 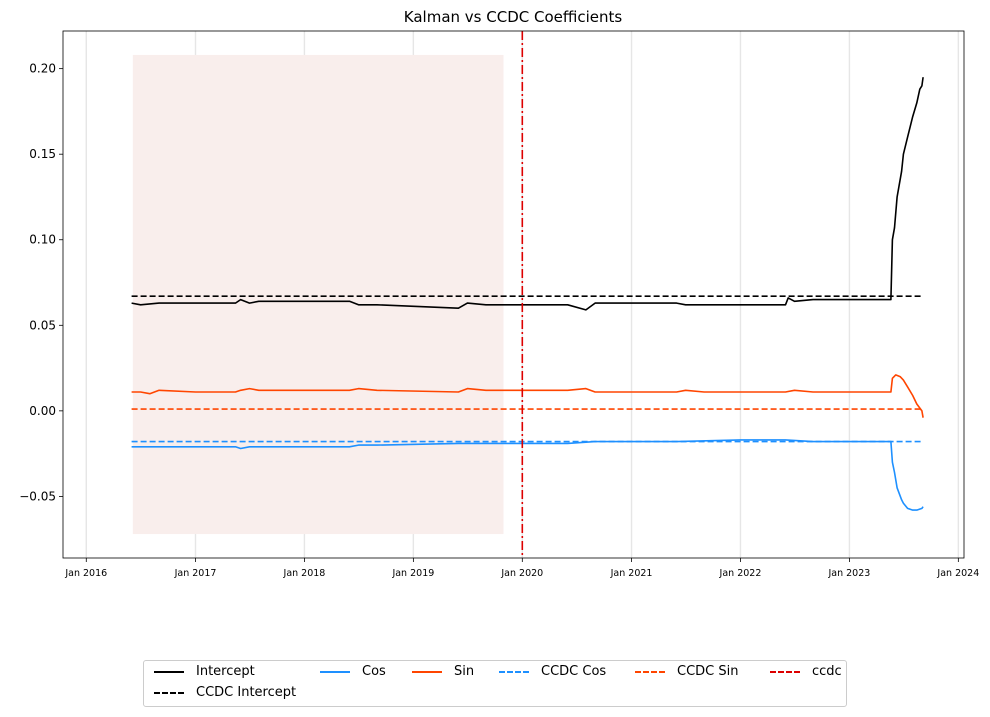 What do you see at coordinates (225, 671) in the screenshot?
I see `legend-label: Intercept` at bounding box center [225, 671].